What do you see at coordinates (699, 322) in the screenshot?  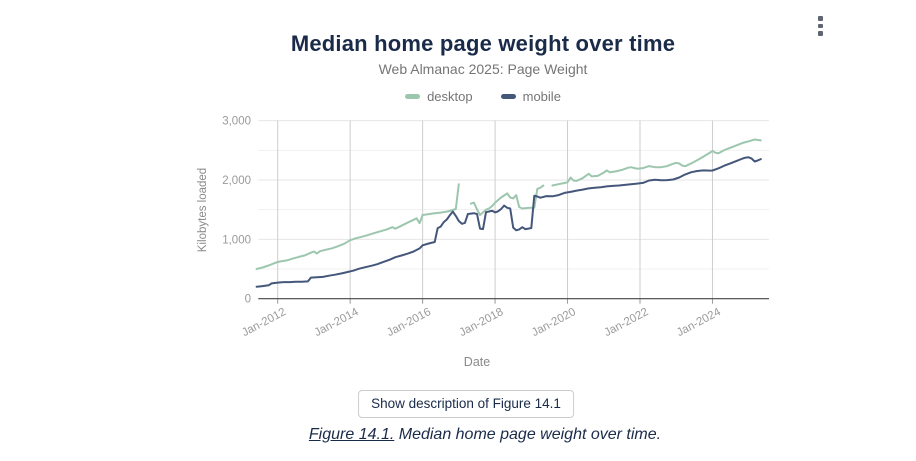 I see `svg-text: Jan-2024` at bounding box center [699, 322].